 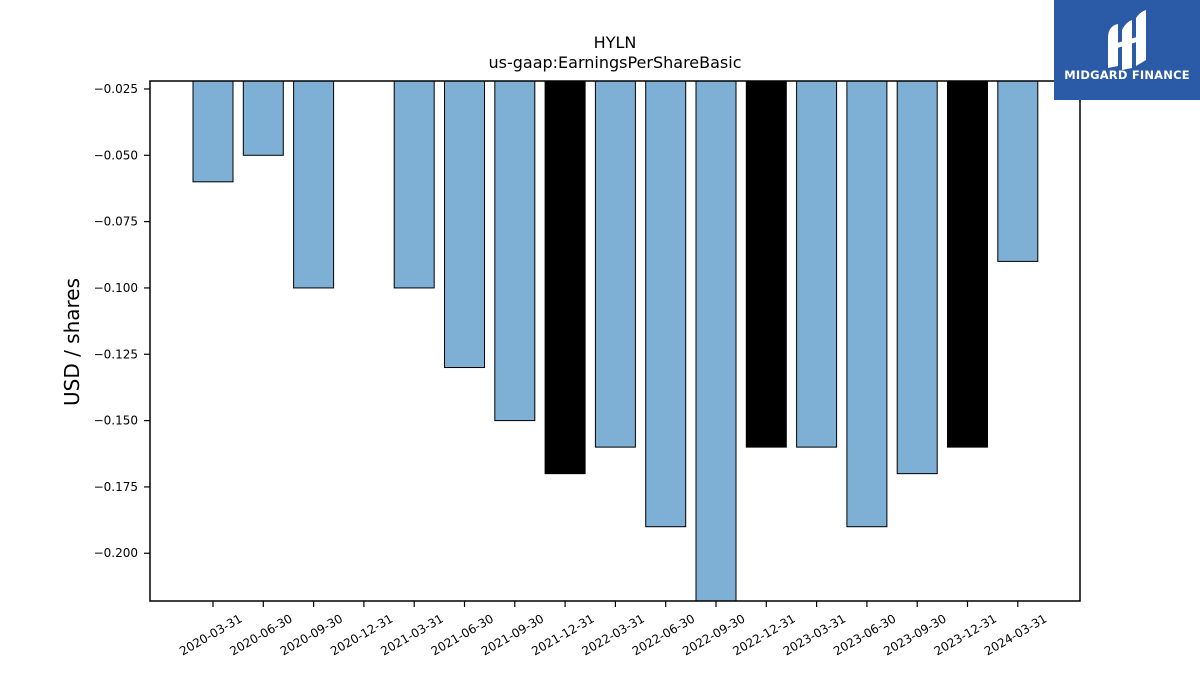 I want to click on y-tick-label: −0.125, so click(x=116, y=354).